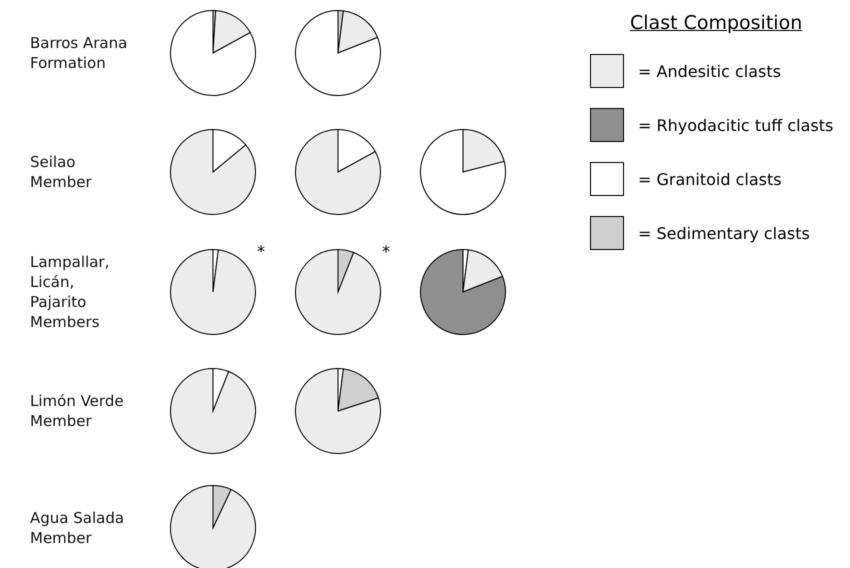  Describe the element at coordinates (716, 23) in the screenshot. I see `text: Clast Composition` at that location.